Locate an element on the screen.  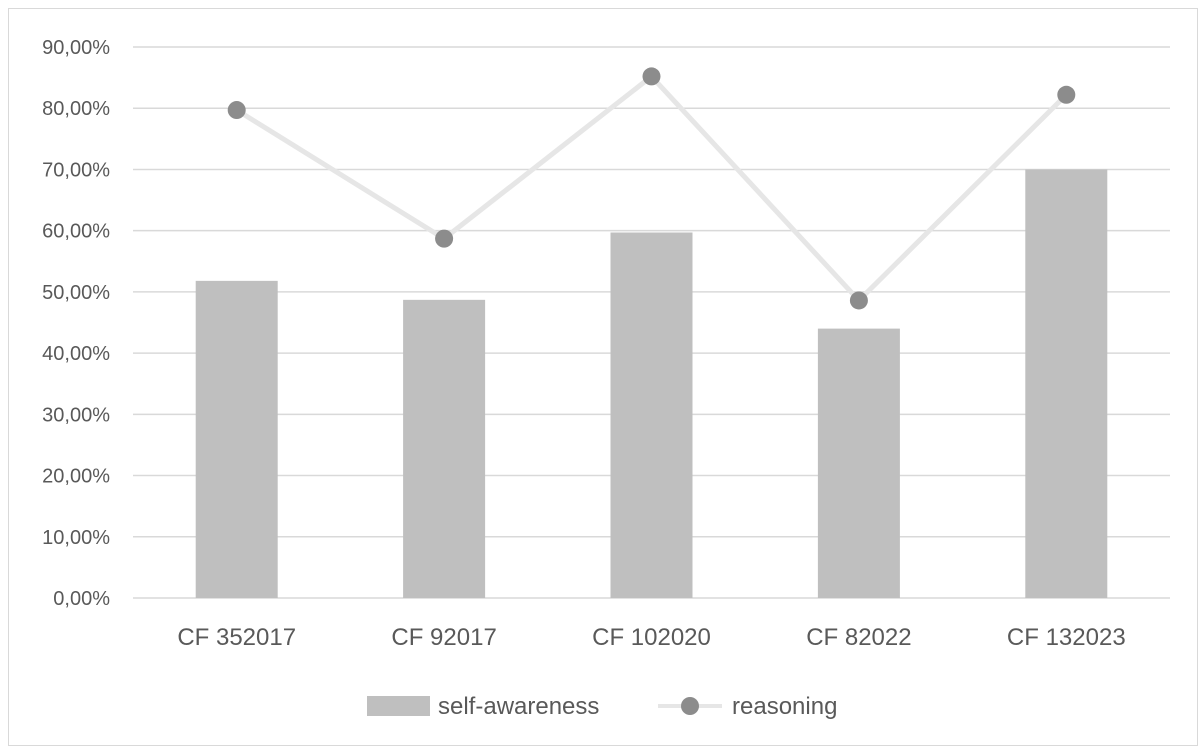
legend: self-awareness reasoning is located at coordinates (602, 706).